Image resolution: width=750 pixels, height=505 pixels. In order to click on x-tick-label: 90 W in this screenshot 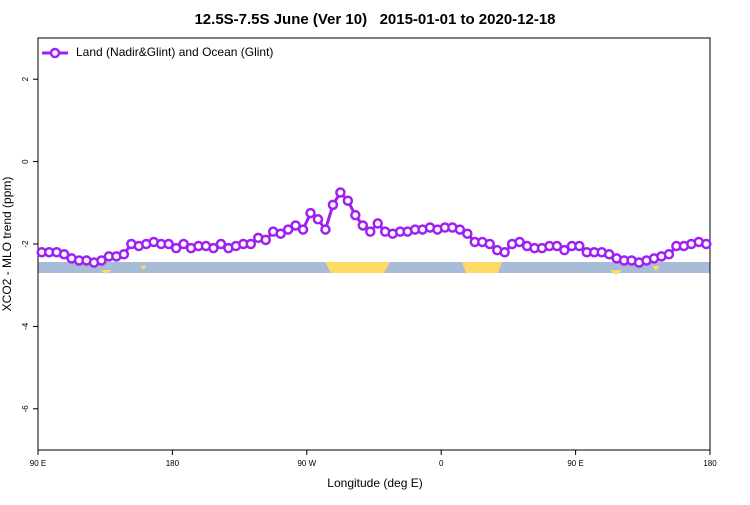, I will do `click(306, 463)`.